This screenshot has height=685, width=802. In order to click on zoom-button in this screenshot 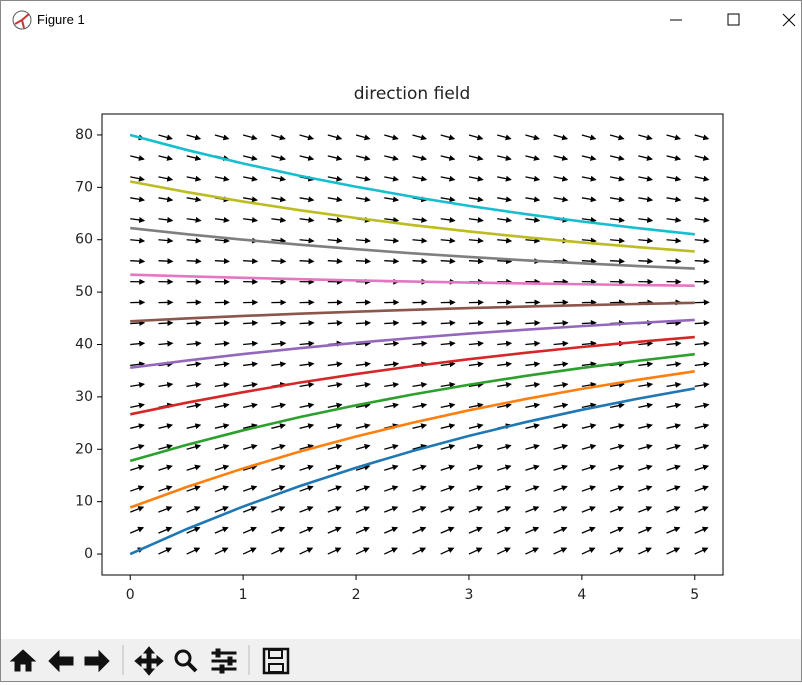, I will do `click(183, 658)`.